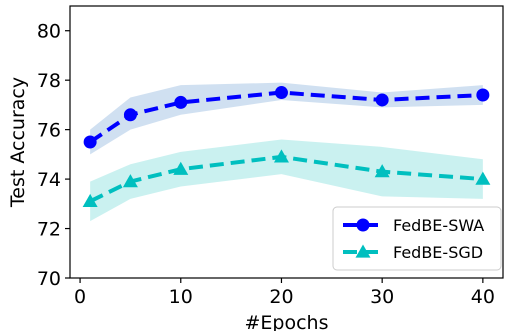 The image size is (509, 335). What do you see at coordinates (49, 180) in the screenshot?
I see `y-tick-label: 74` at bounding box center [49, 180].